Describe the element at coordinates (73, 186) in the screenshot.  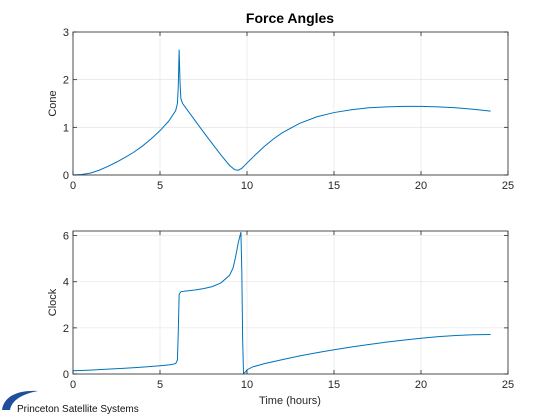
I see `cone-x-tick-label: 0` at that location.